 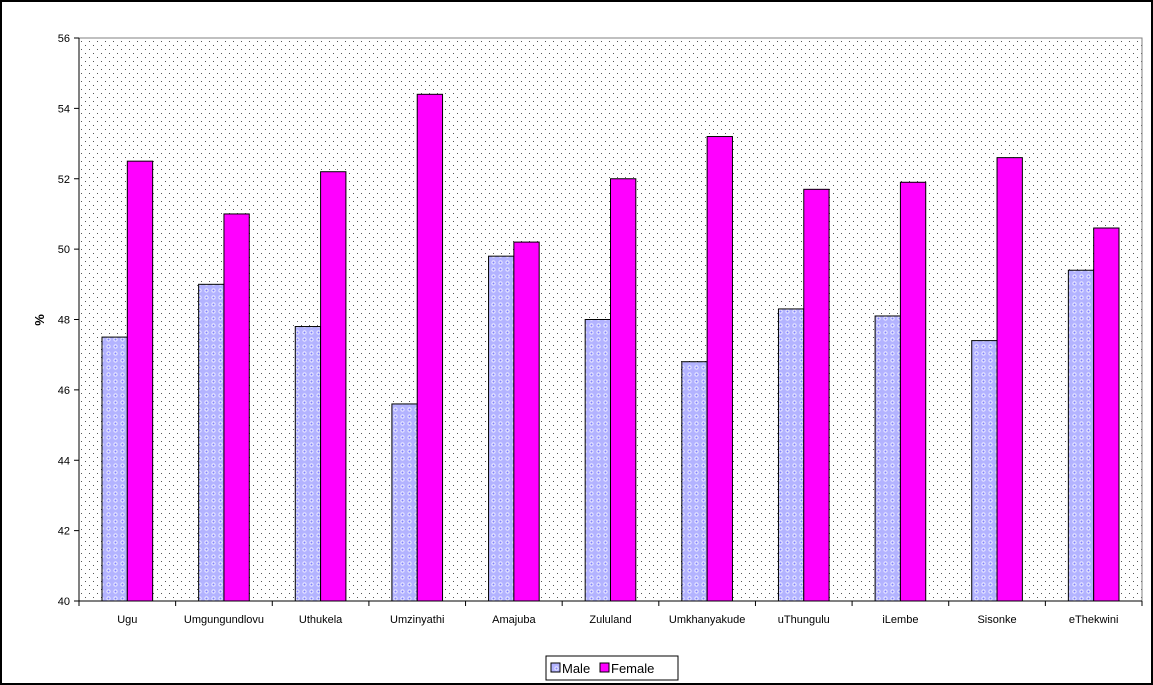 I want to click on y-tick-label: 40, so click(x=64, y=602).